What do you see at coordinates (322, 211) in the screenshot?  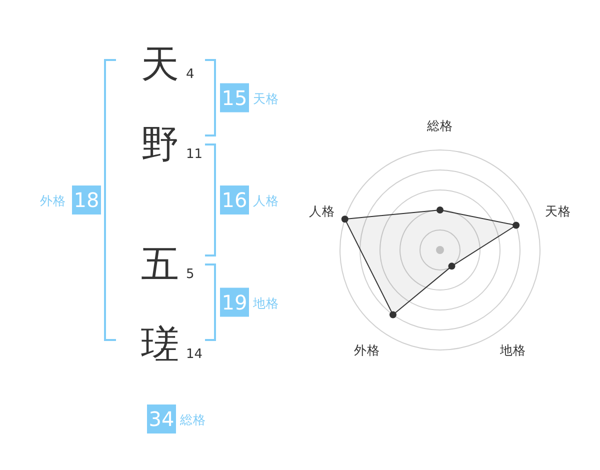 I see `spoke-label: 人格` at bounding box center [322, 211].